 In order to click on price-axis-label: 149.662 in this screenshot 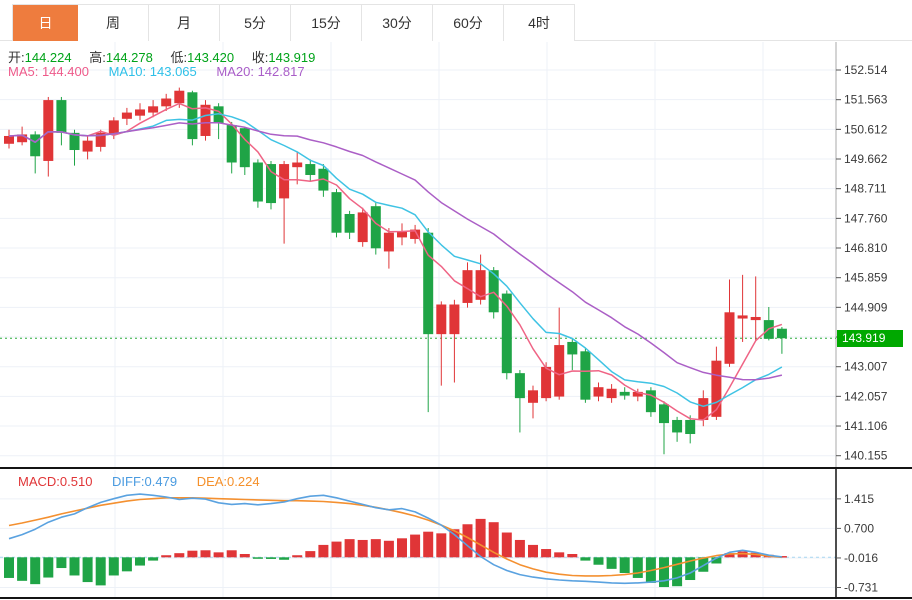, I will do `click(866, 159)`.